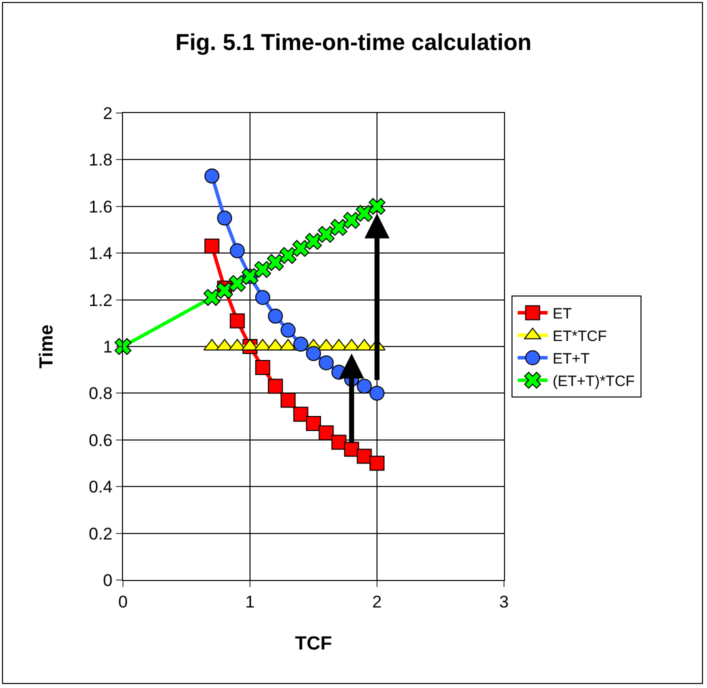 This screenshot has height=688, width=707. What do you see at coordinates (250, 602) in the screenshot?
I see `x-tick-label: 1` at bounding box center [250, 602].